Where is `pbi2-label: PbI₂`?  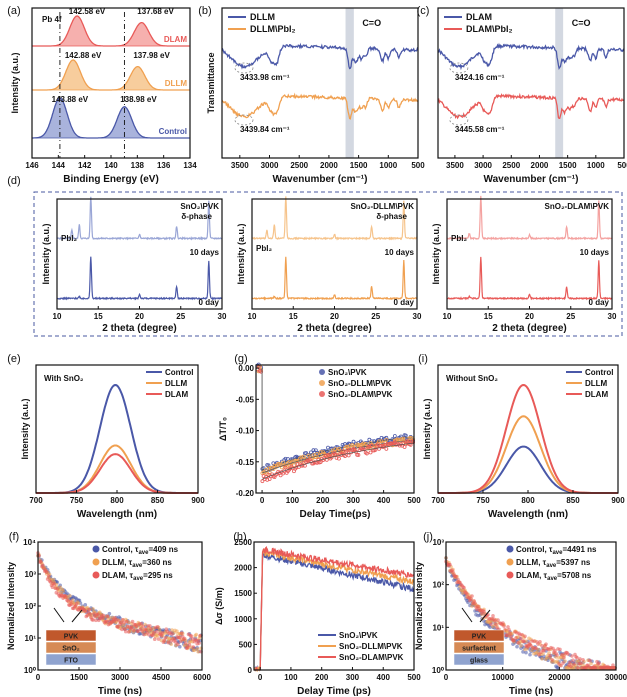
pbi2-label: PbI₂ is located at coordinates (69, 238).